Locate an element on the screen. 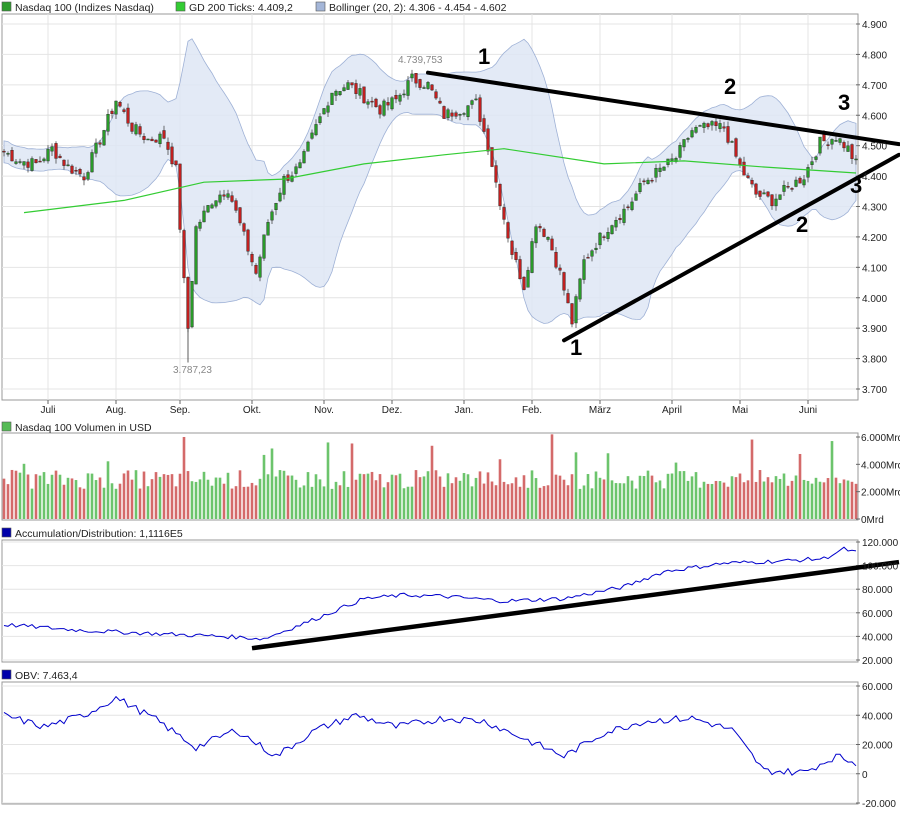 The width and height of the screenshot is (900, 814). x-tick-label: Juni is located at coordinates (808, 410).